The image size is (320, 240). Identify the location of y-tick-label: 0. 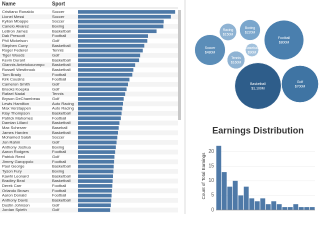
(212, 210).